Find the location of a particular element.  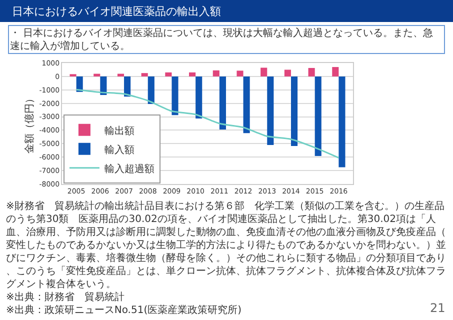

legend-label: 輸入超過額 is located at coordinates (129, 168).